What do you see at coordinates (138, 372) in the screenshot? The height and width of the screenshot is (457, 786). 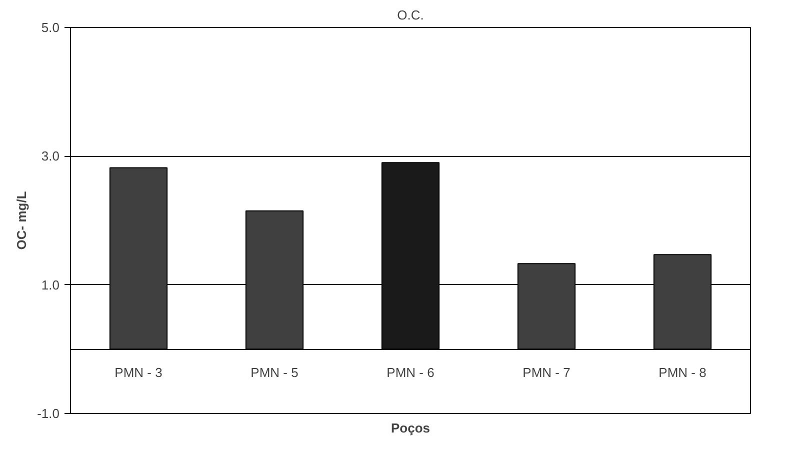 I see `x-tick-label: PMN - 3` at bounding box center [138, 372].